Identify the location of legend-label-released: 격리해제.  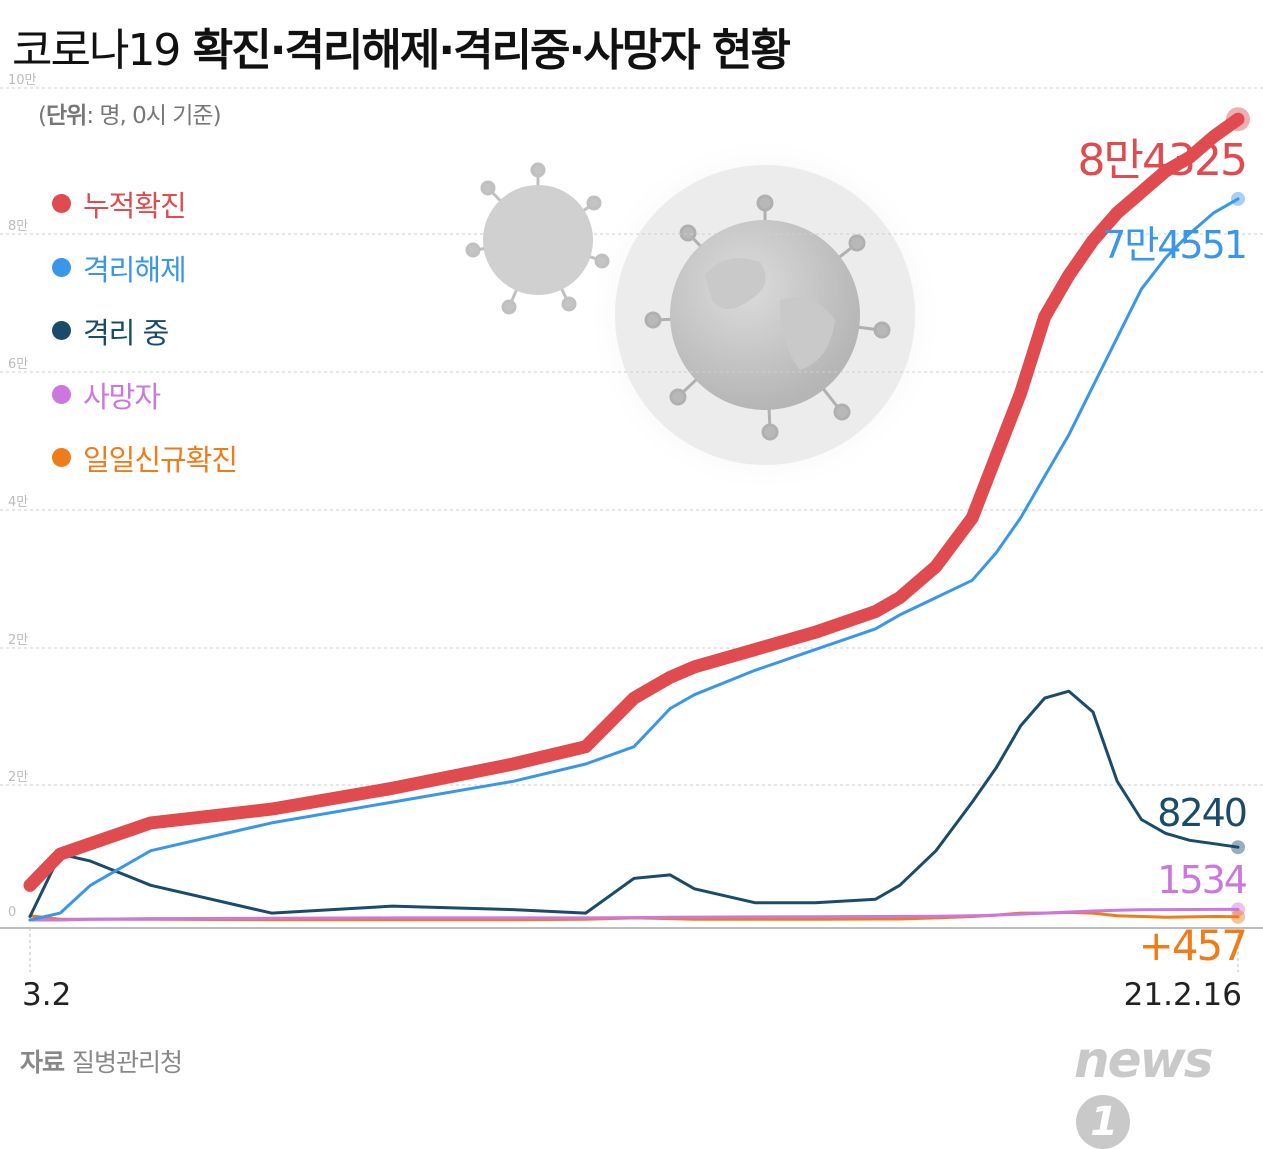
(135, 269).